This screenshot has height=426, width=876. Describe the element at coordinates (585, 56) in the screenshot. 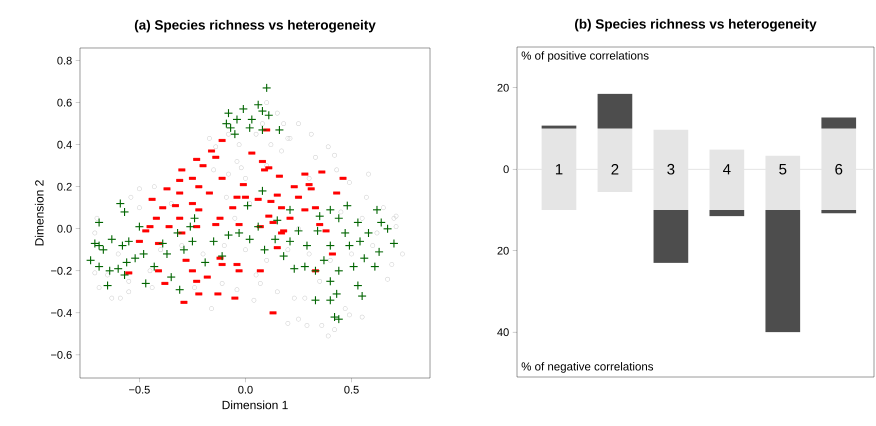

I see `annotation: % of positive correlations` at that location.